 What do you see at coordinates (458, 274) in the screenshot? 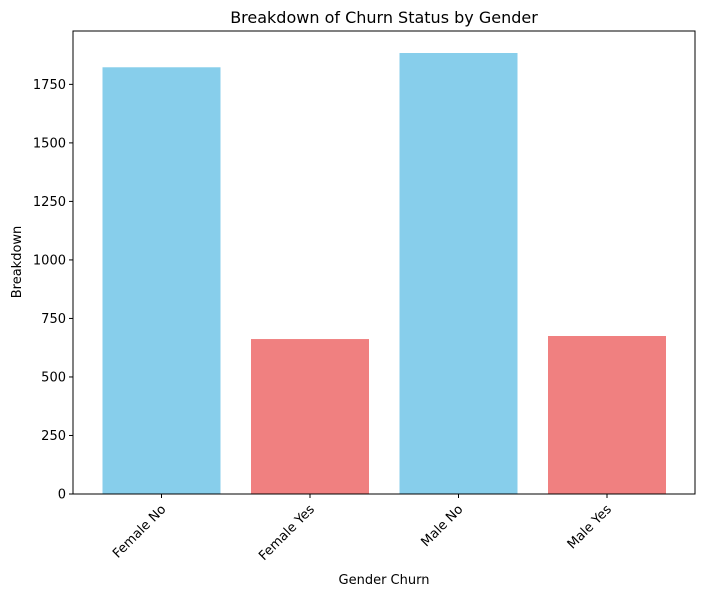
I see `bar-male-no` at bounding box center [458, 274].